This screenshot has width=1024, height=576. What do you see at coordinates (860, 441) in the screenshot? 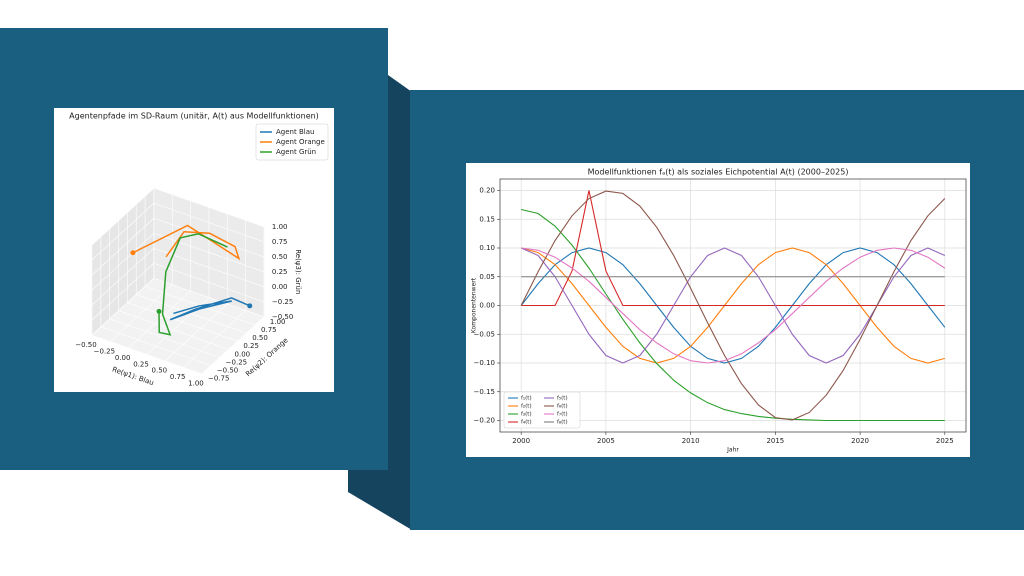
I see `x-tick-label: 2020` at bounding box center [860, 441].